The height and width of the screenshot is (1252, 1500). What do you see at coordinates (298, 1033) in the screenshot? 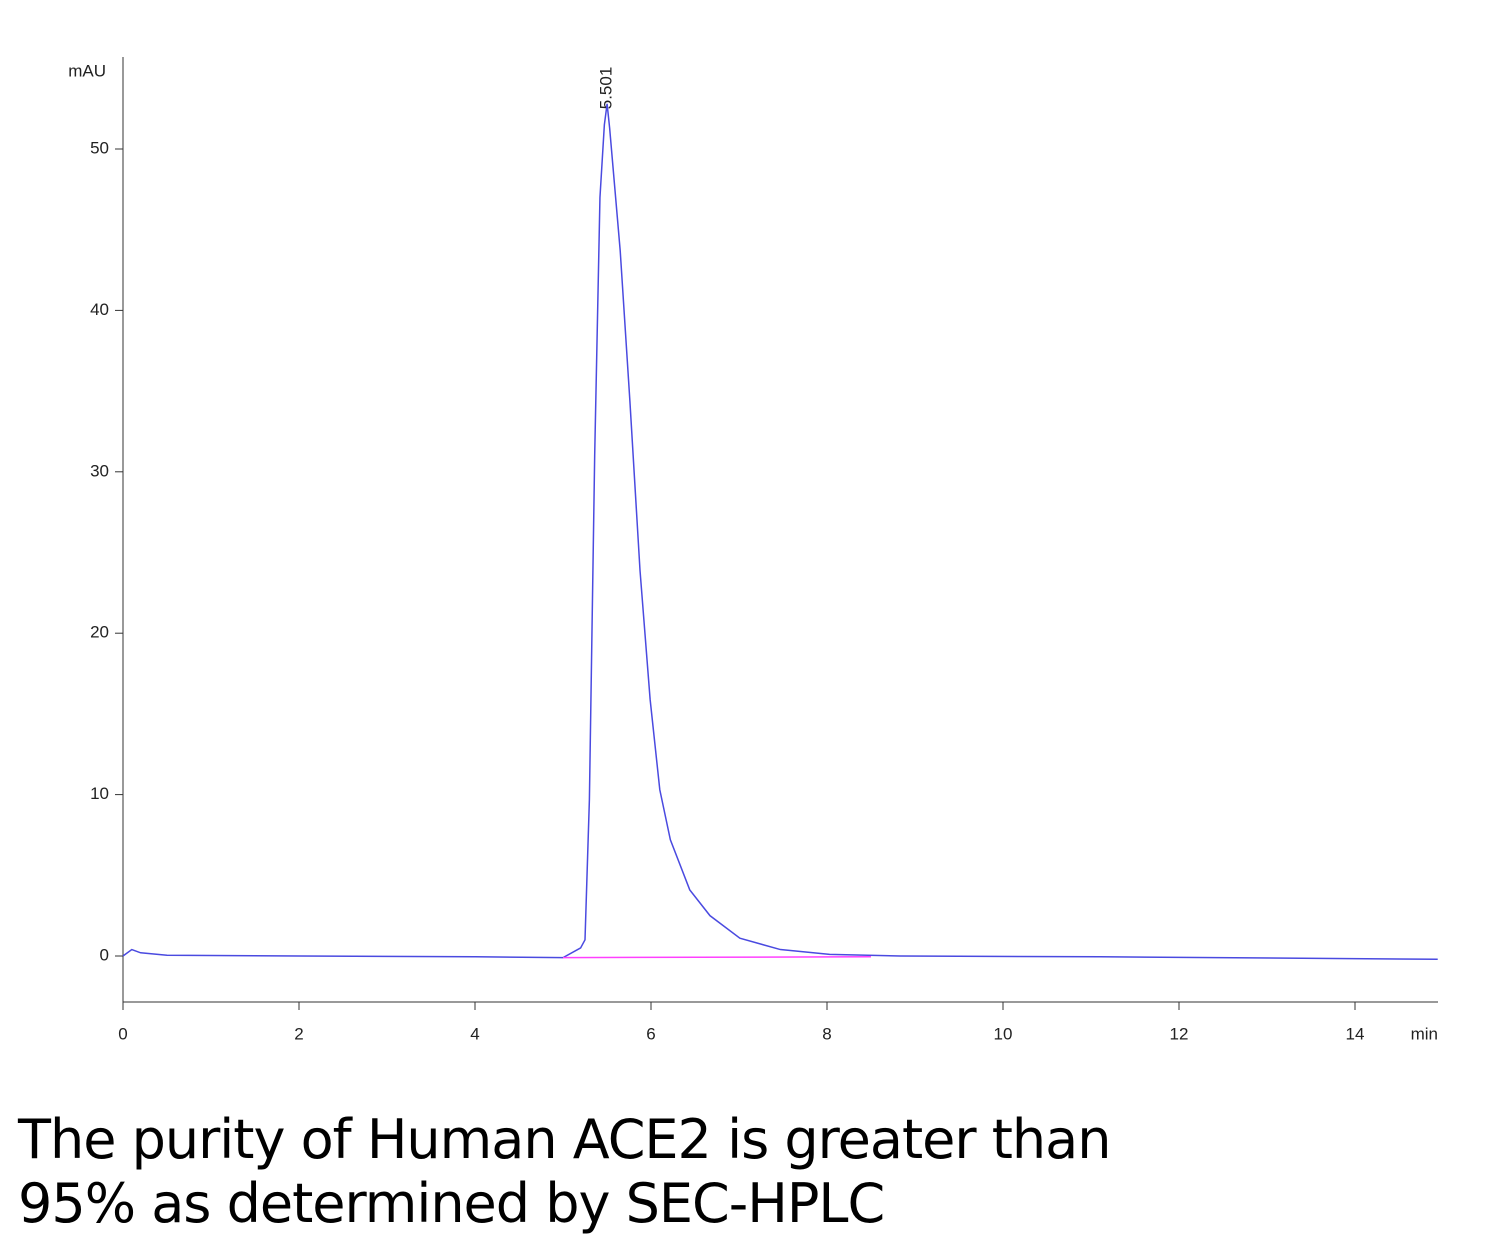
I see `x-tick-label: 2` at bounding box center [298, 1033].